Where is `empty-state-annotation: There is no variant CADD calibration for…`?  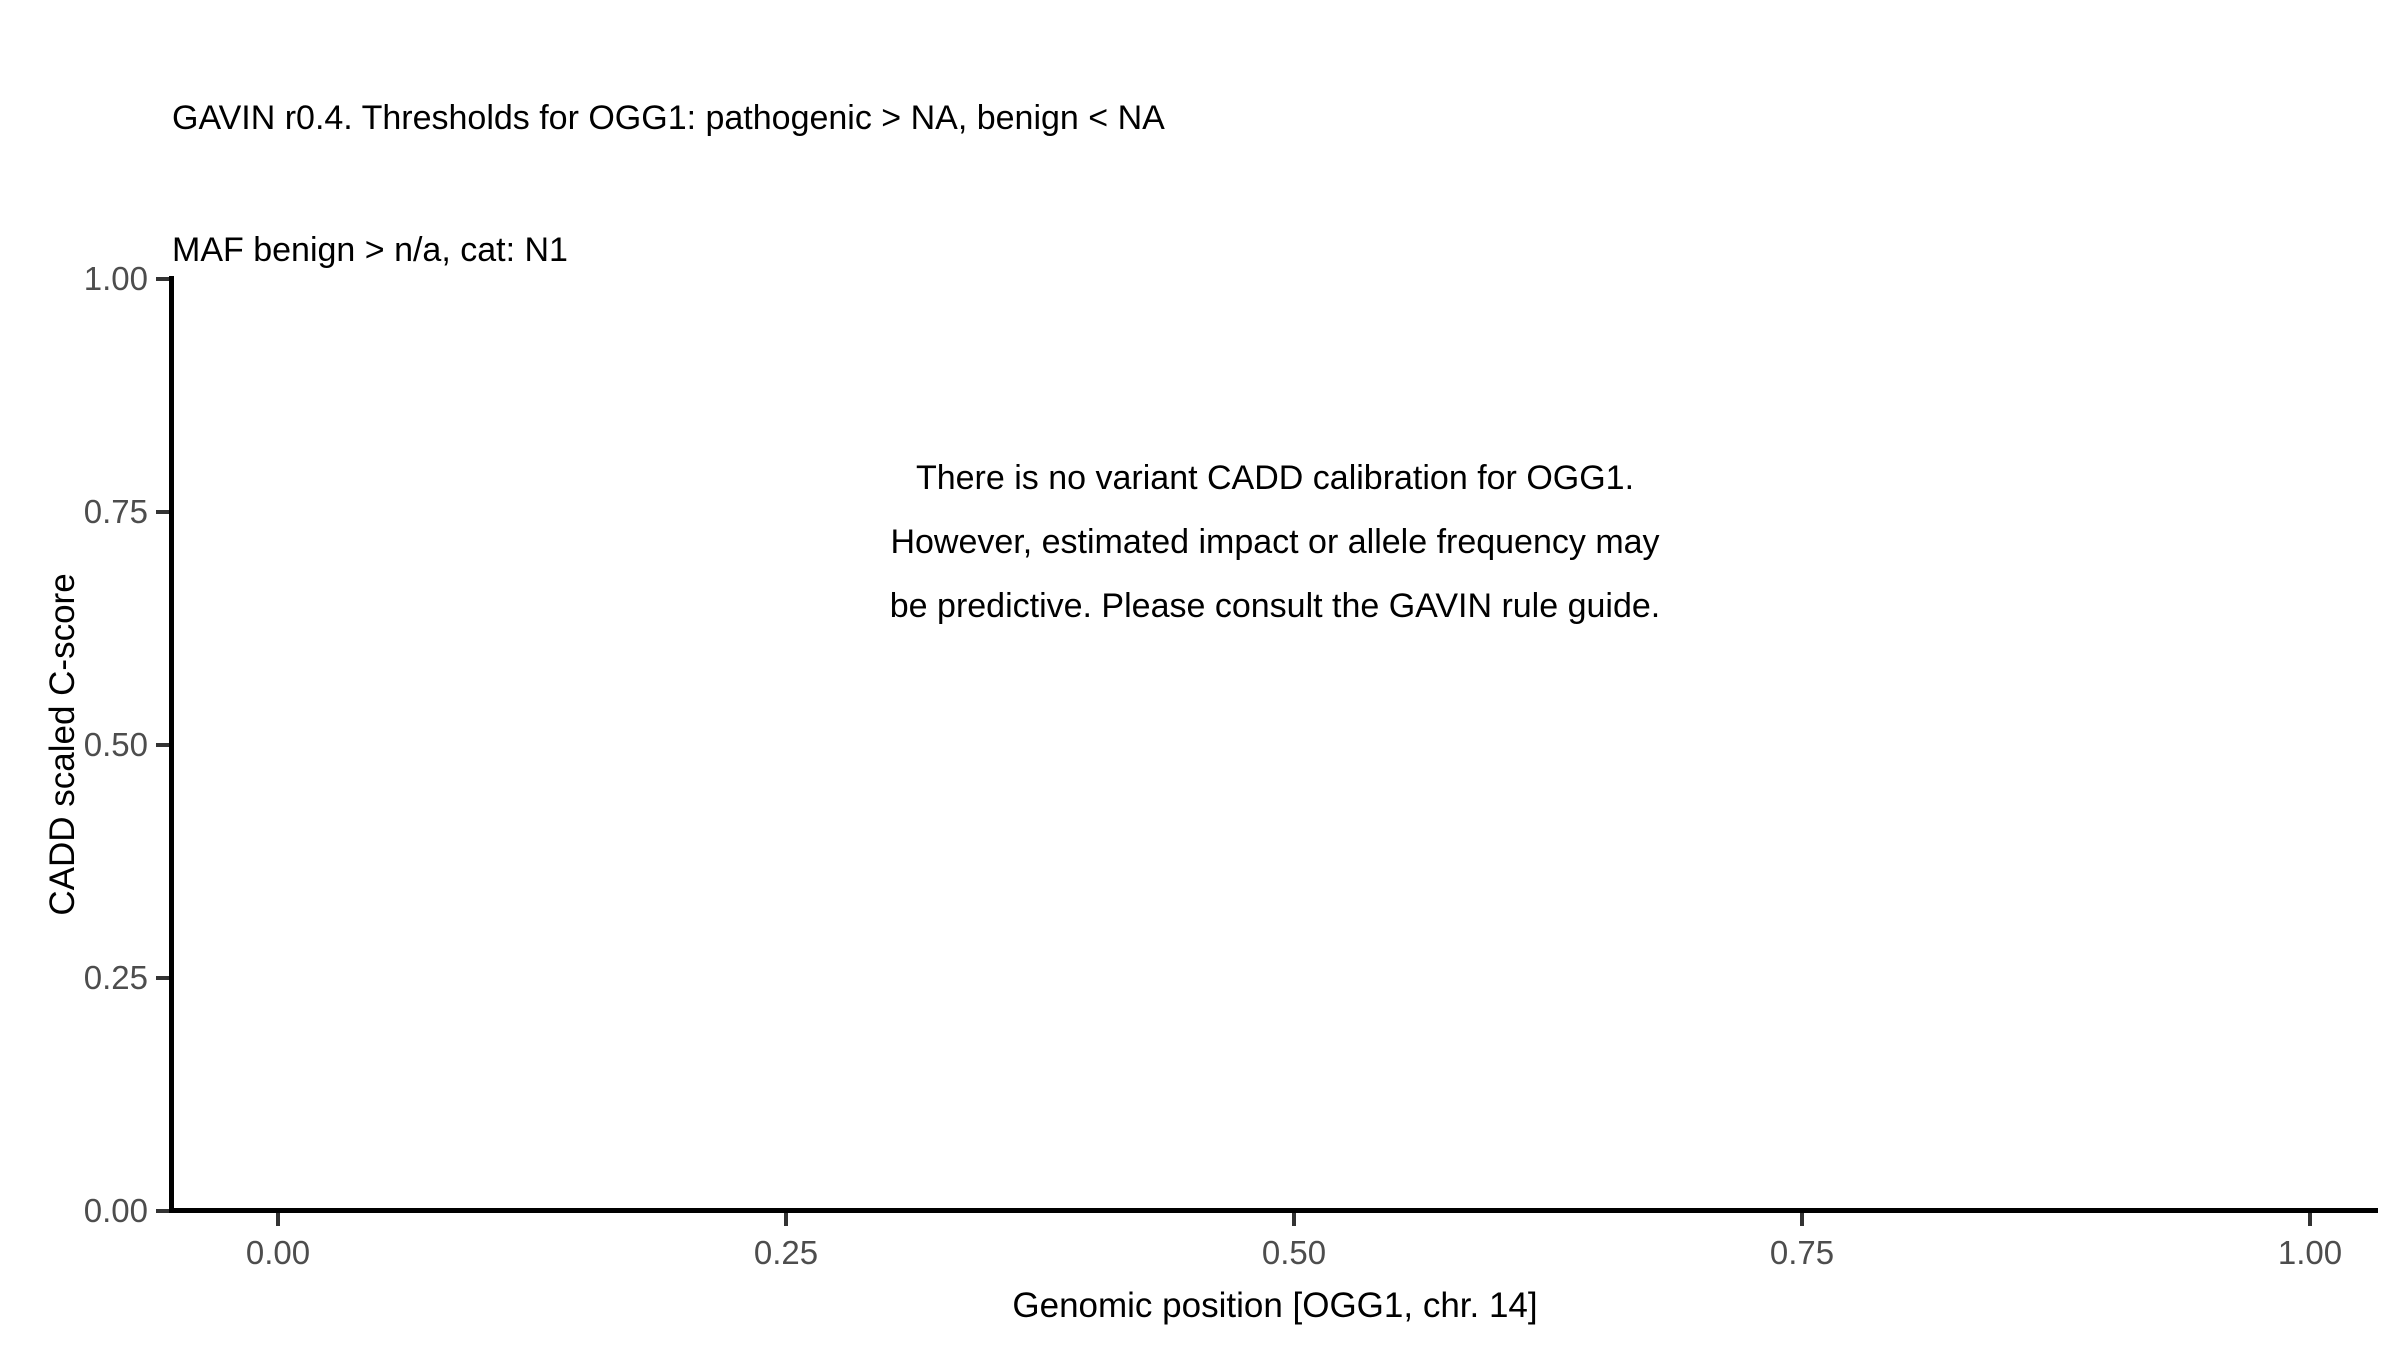
empty-state-annotation: There is no variant CADD calibration for… is located at coordinates (1275, 542).